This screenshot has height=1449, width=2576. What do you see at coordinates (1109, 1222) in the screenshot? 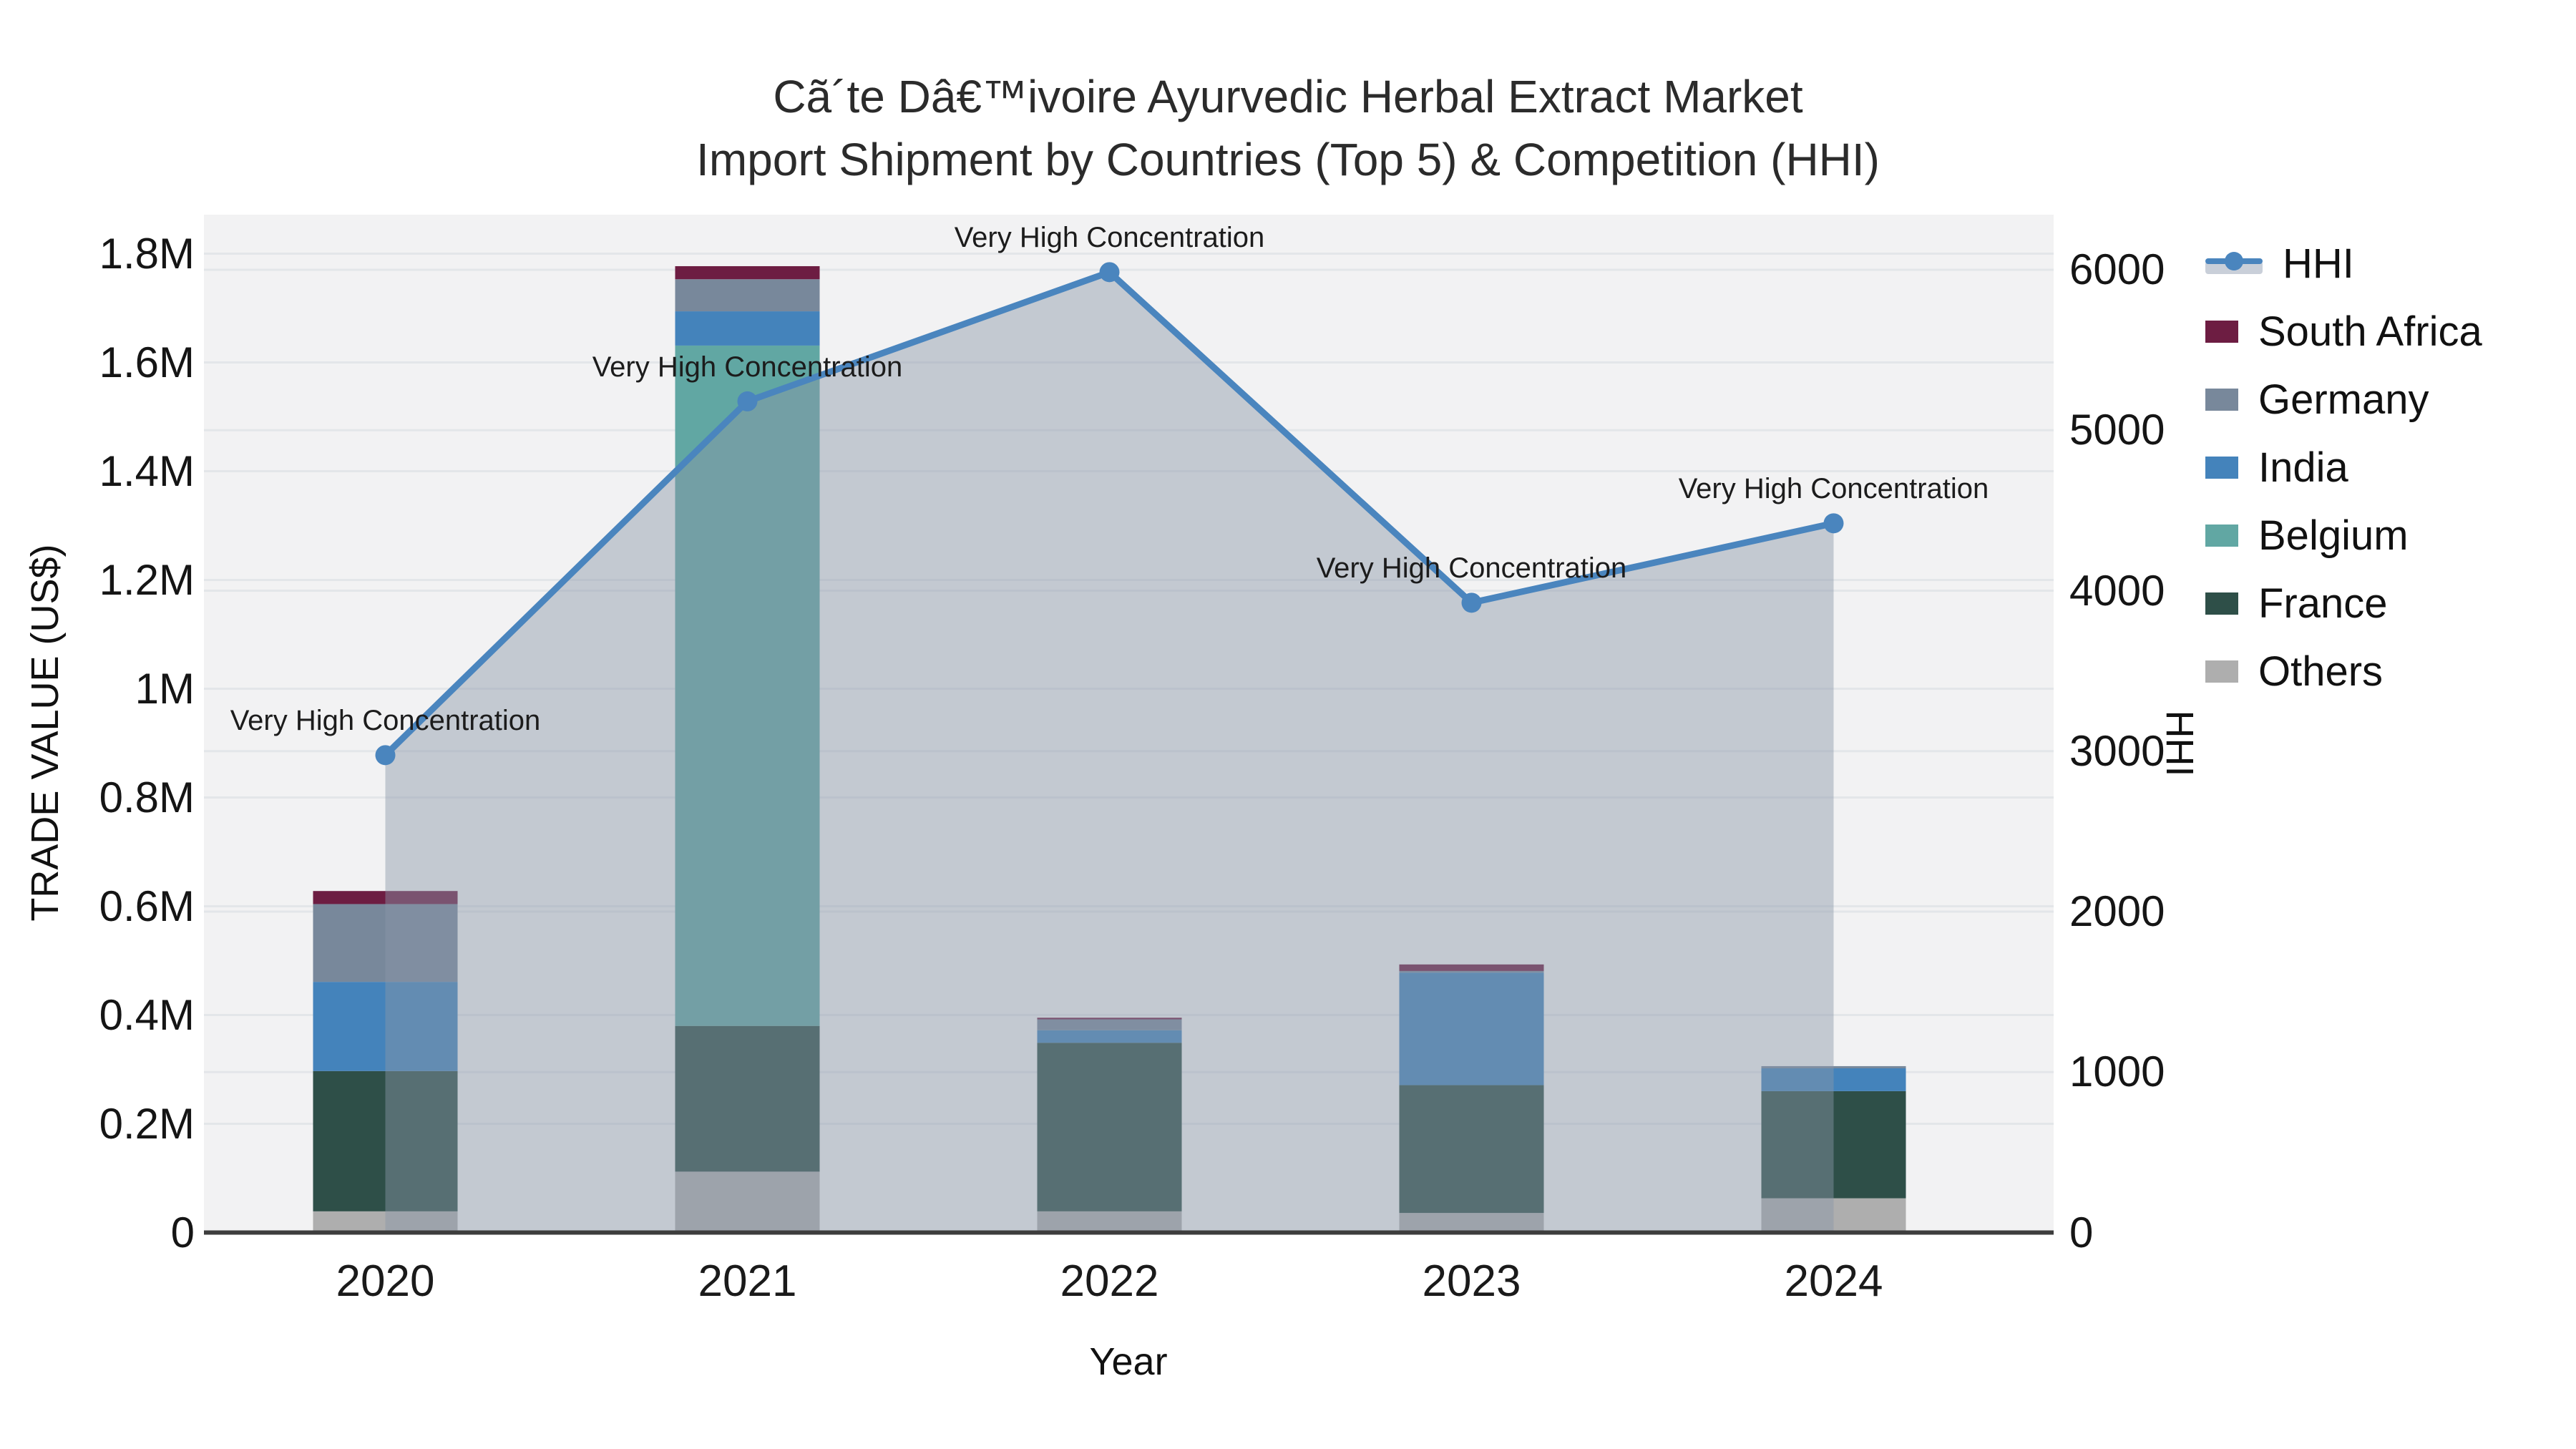
I see `bar-segment-others-2022` at bounding box center [1109, 1222].